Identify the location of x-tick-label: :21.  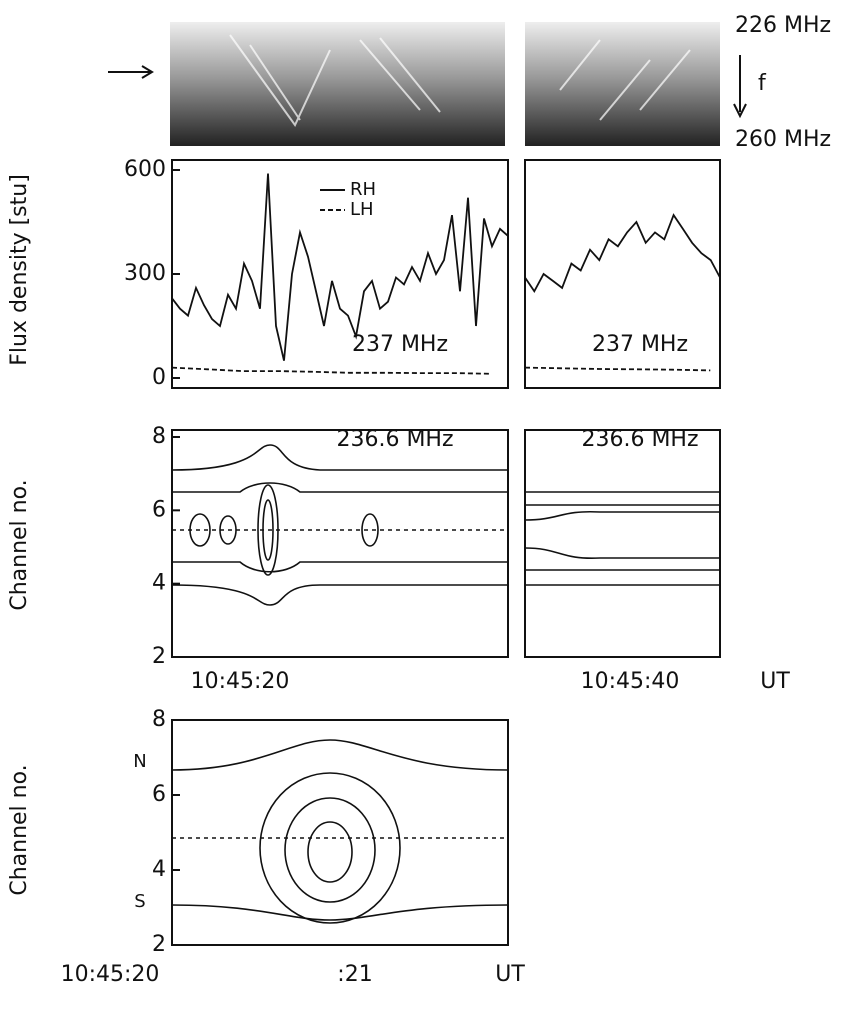
(354, 974).